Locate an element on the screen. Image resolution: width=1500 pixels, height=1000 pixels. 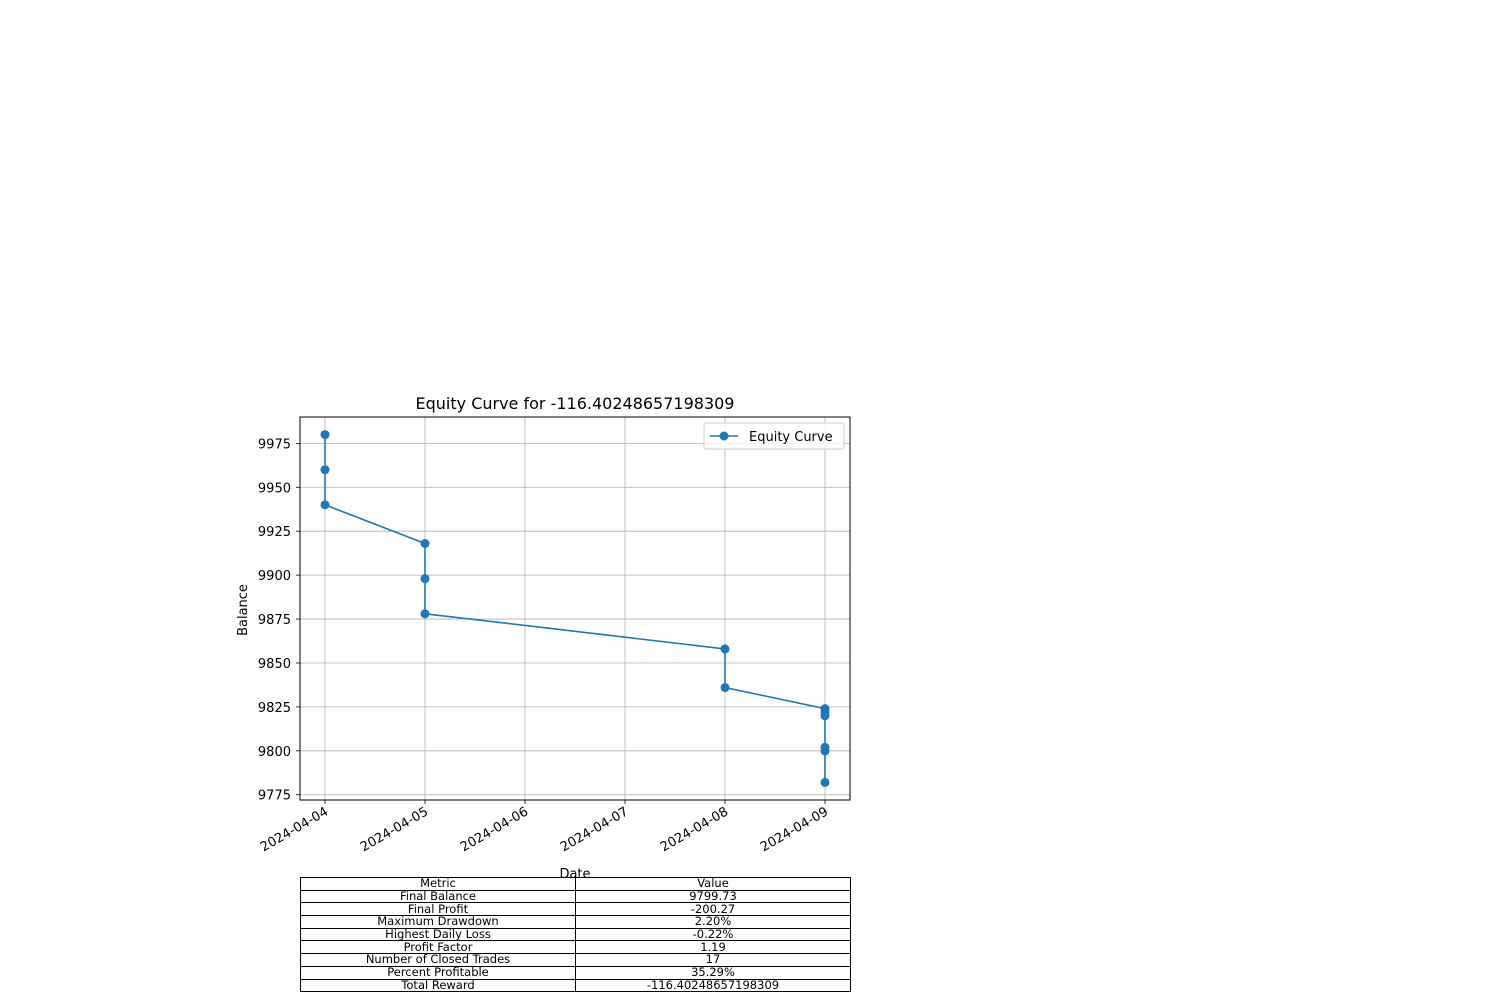
legend: Equity Curve is located at coordinates (774, 436).